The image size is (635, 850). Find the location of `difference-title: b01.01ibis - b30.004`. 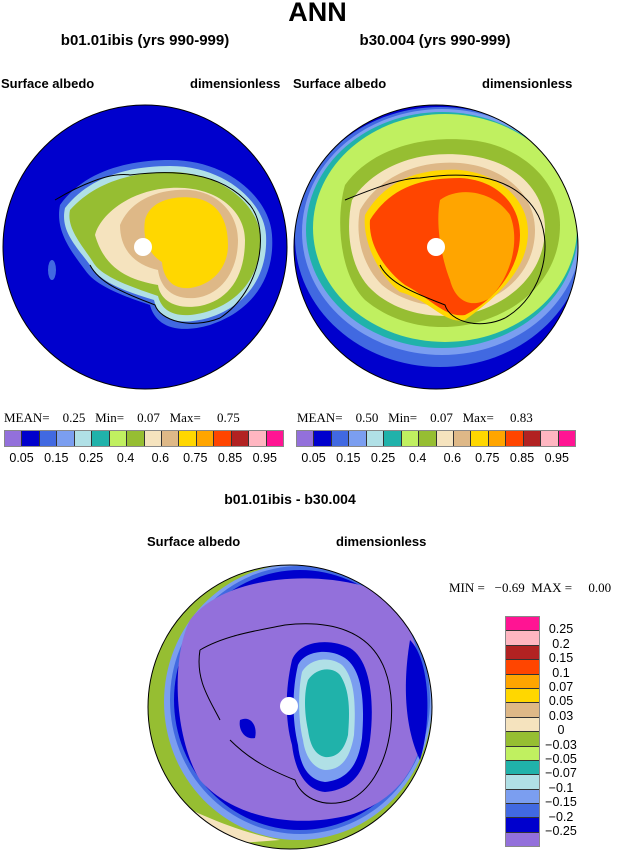

difference-title: b01.01ibis - b30.004 is located at coordinates (290, 499).